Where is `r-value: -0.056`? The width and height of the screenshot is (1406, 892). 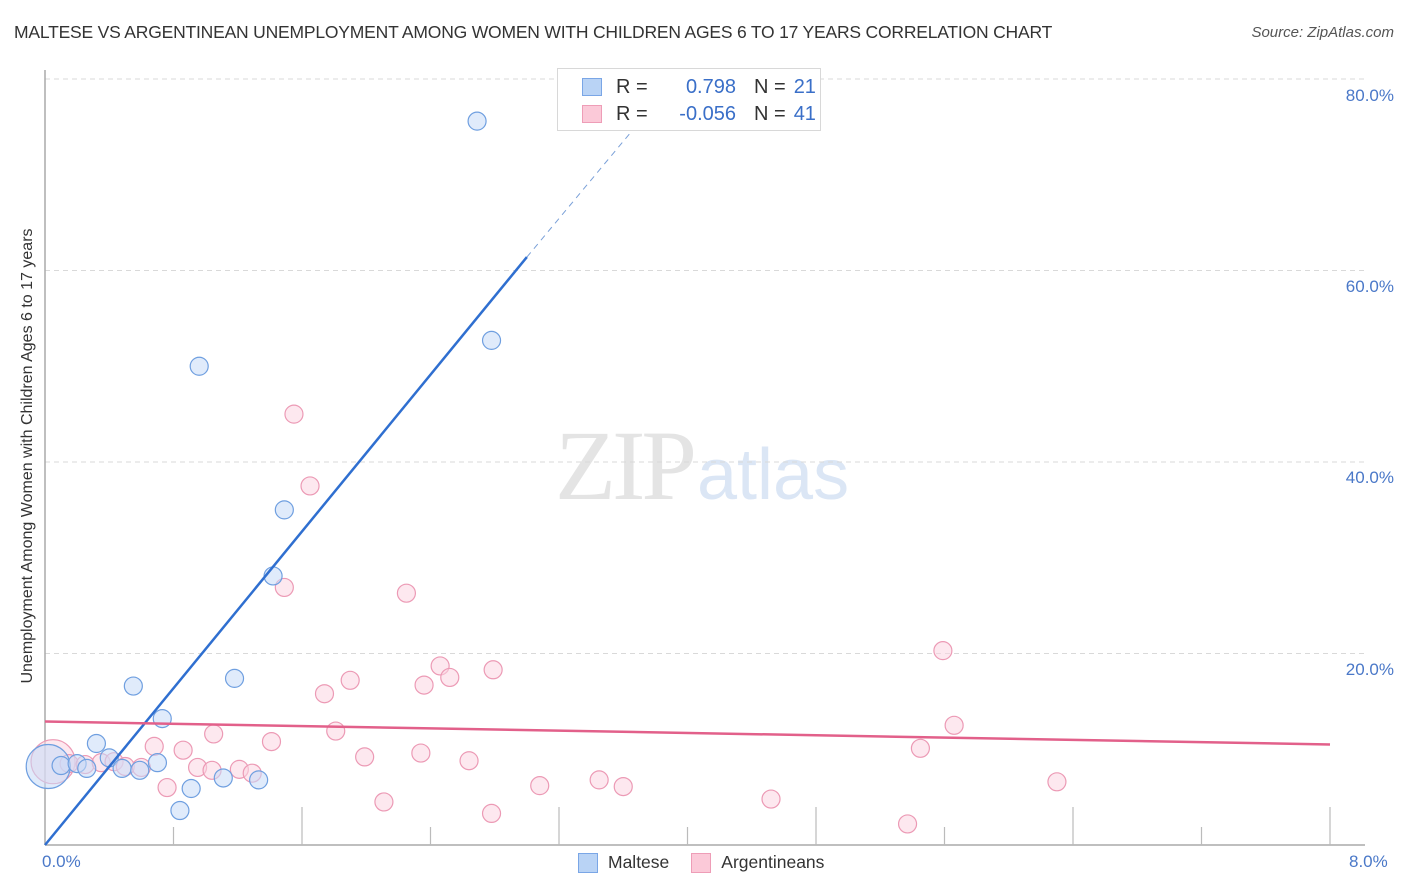
r-value: -0.056 is located at coordinates (707, 113).